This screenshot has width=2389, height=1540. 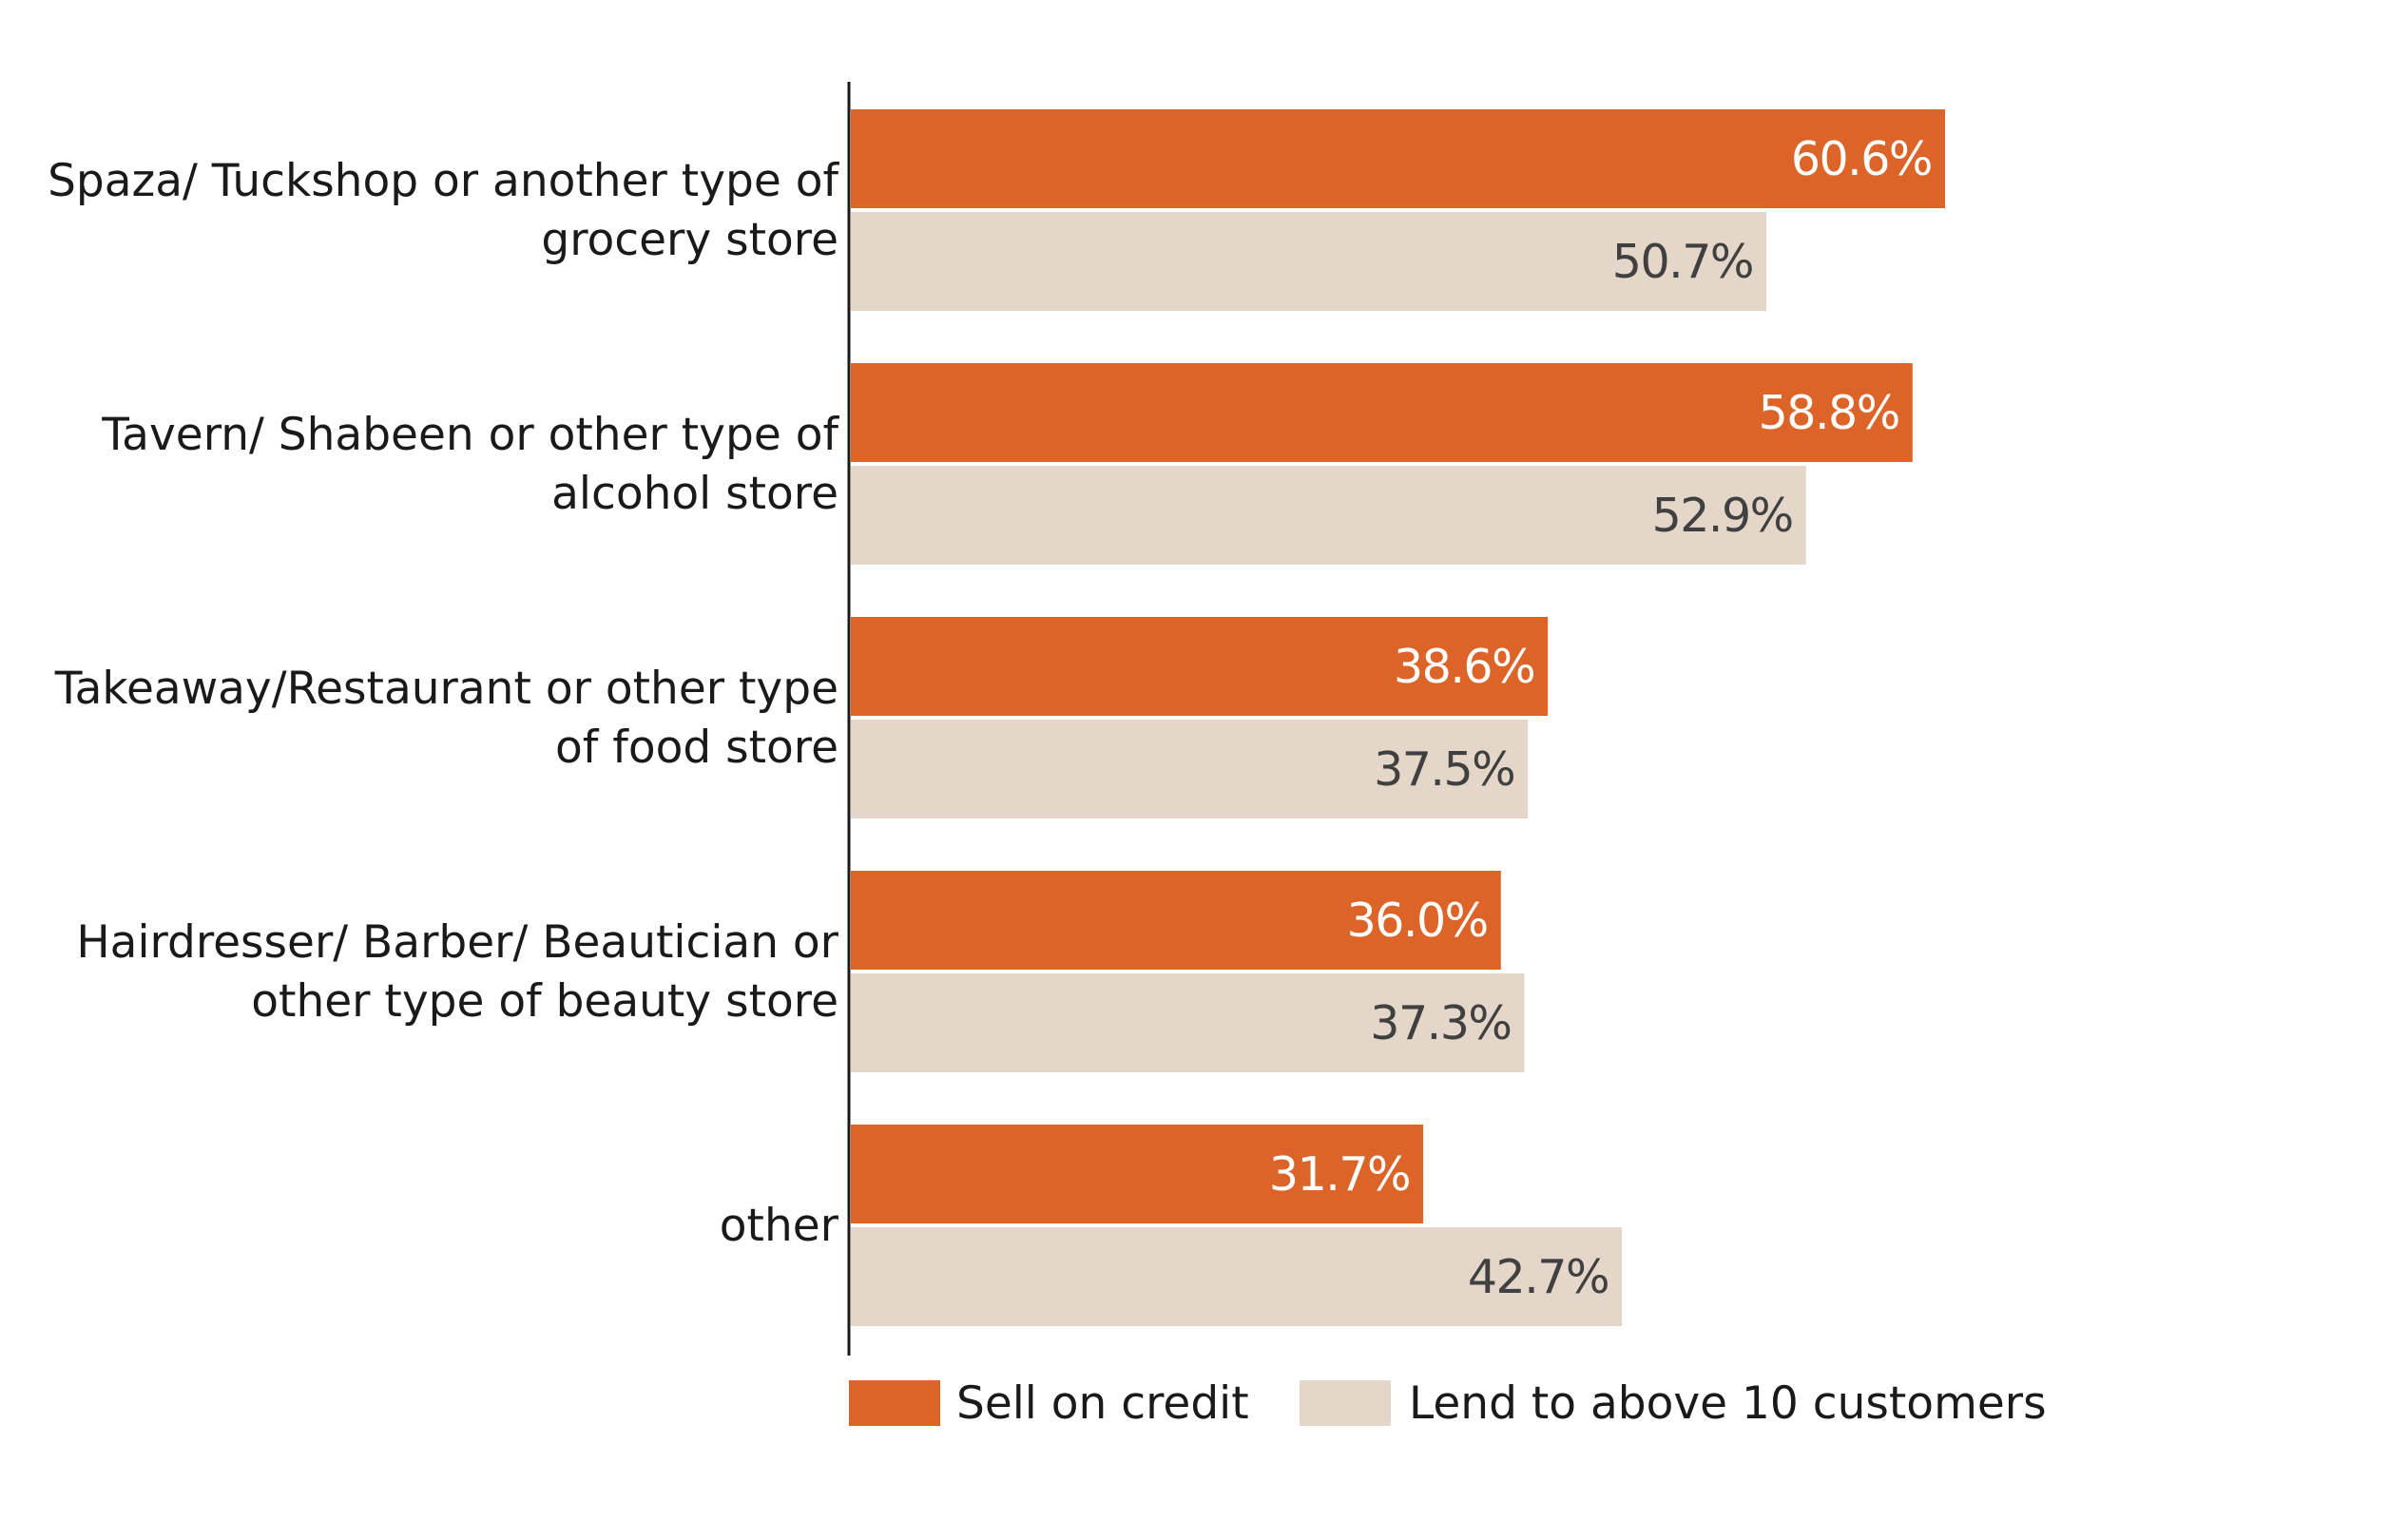 I want to click on category-label-0-line-1: grocery store, so click(x=689, y=240).